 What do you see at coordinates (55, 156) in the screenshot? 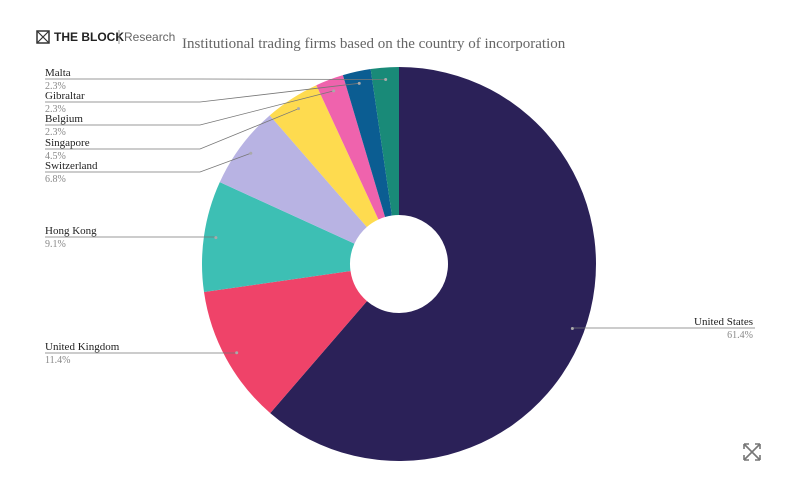
I see `slice-value-label: 4.5%` at bounding box center [55, 156].